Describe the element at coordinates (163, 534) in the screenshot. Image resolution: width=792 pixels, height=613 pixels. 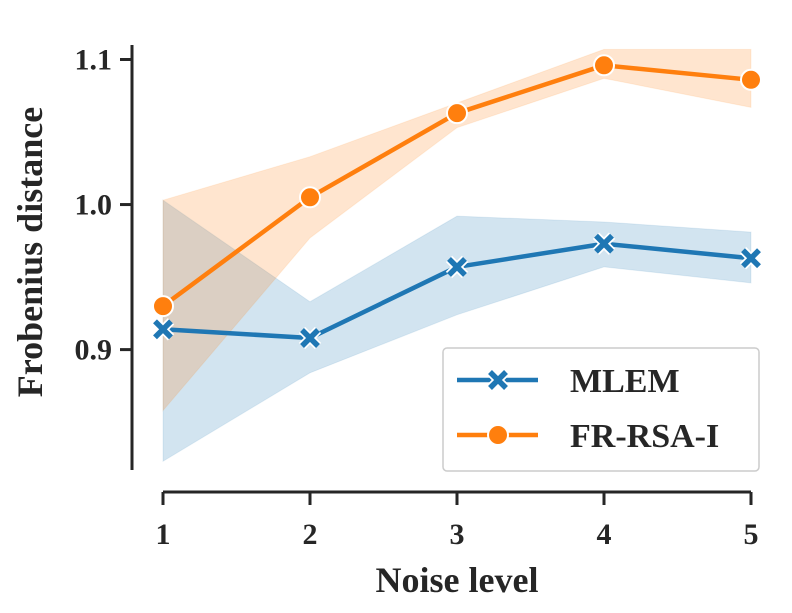
I see `x-tick-label: 1` at that location.